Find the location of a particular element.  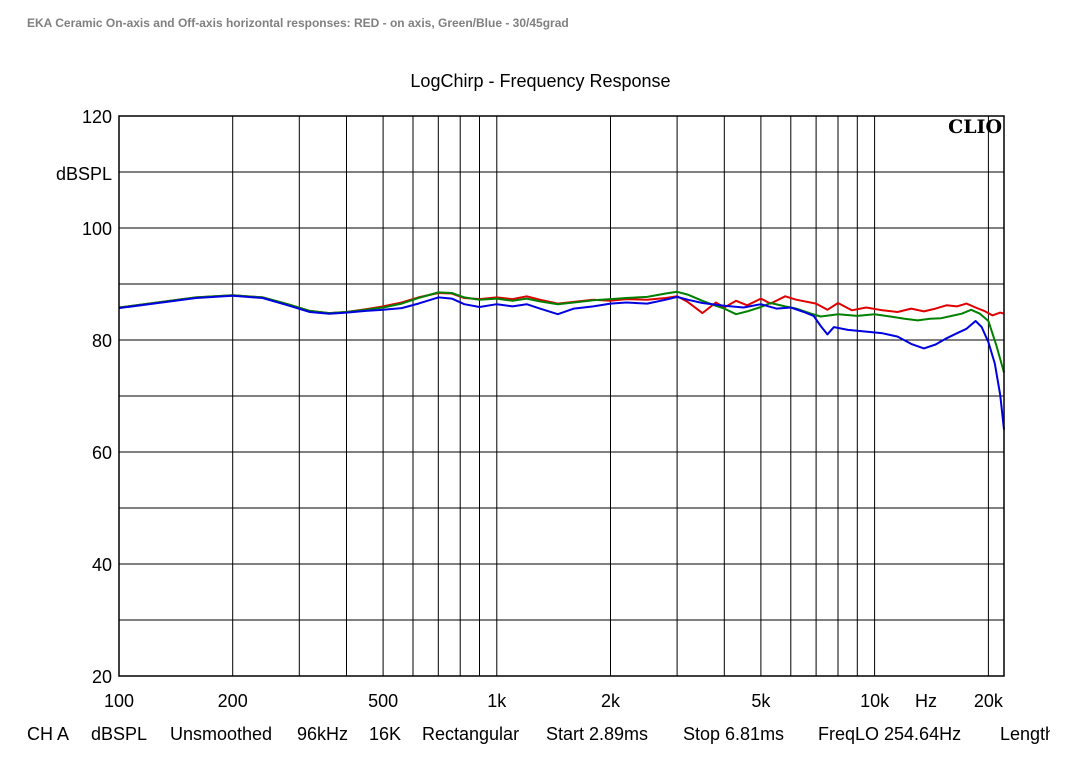

x-tick-label: 1k is located at coordinates (497, 701).